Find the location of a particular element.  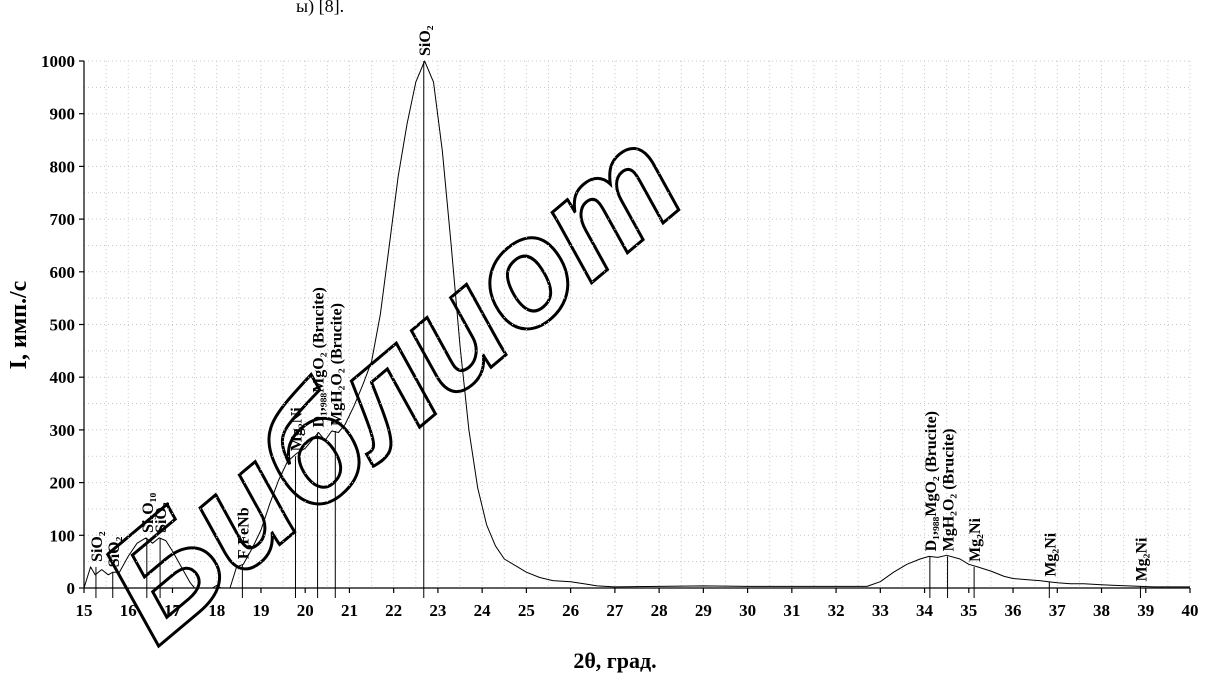

x-tick-label: 21 is located at coordinates (349, 610).